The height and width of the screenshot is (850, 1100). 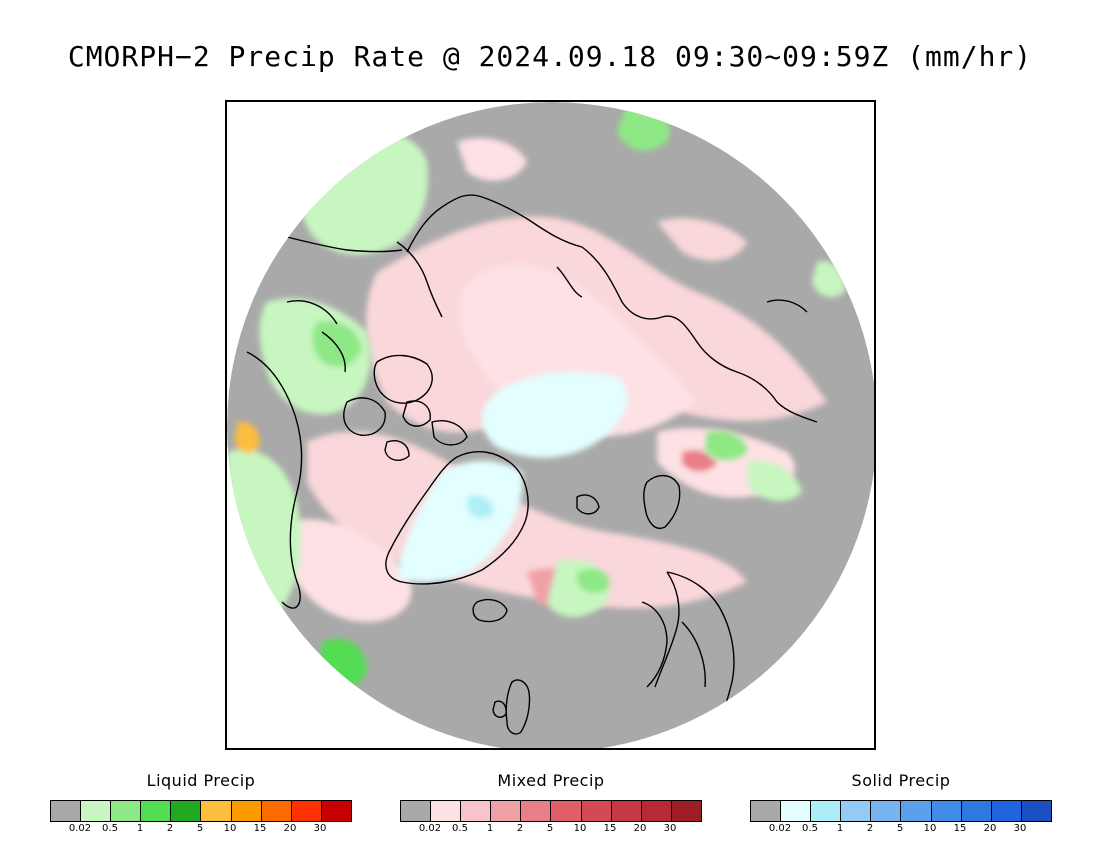 I want to click on svalbard-outline, so click(x=588, y=504).